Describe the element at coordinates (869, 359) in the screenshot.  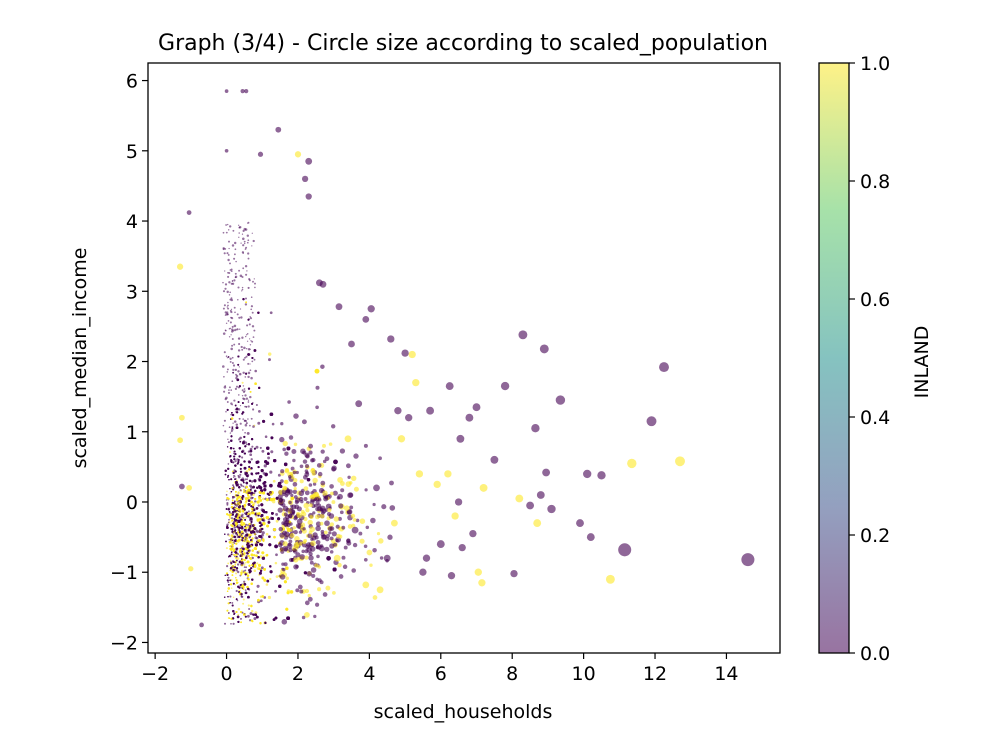
I see `colorbar-ticks: 0.0 0.2 0.4 0.6 0.8 1.0` at that location.